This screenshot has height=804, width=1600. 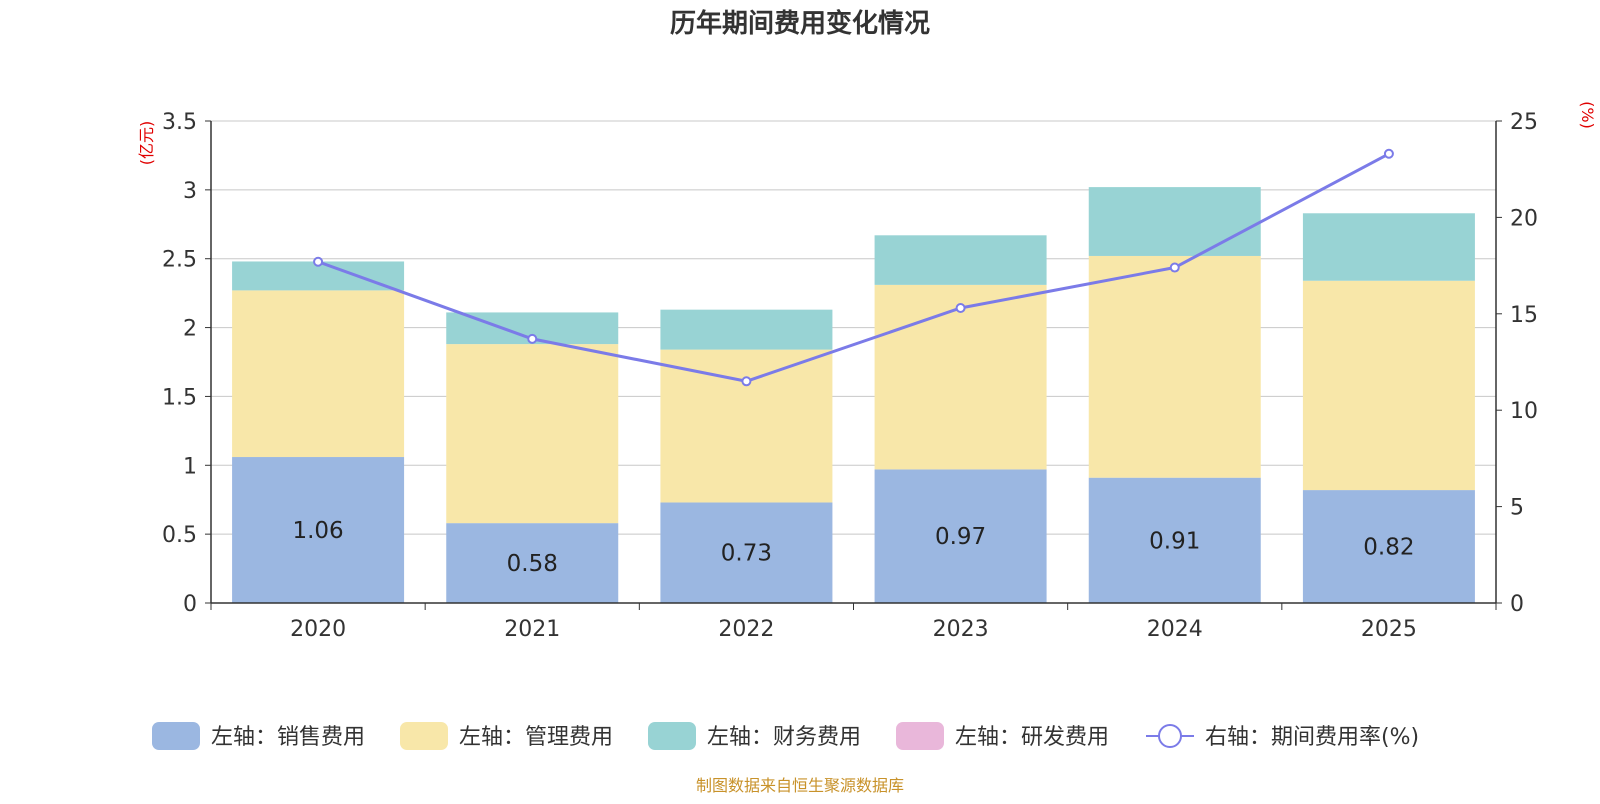 I want to click on bar-2-2024, so click(x=1174, y=221).